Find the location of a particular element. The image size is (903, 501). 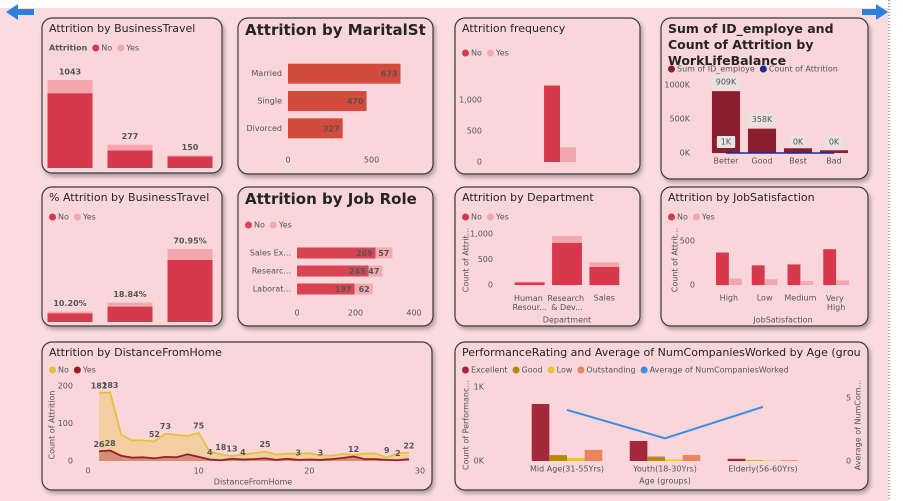

x-axis-title: DistanceFromHome is located at coordinates (253, 482).